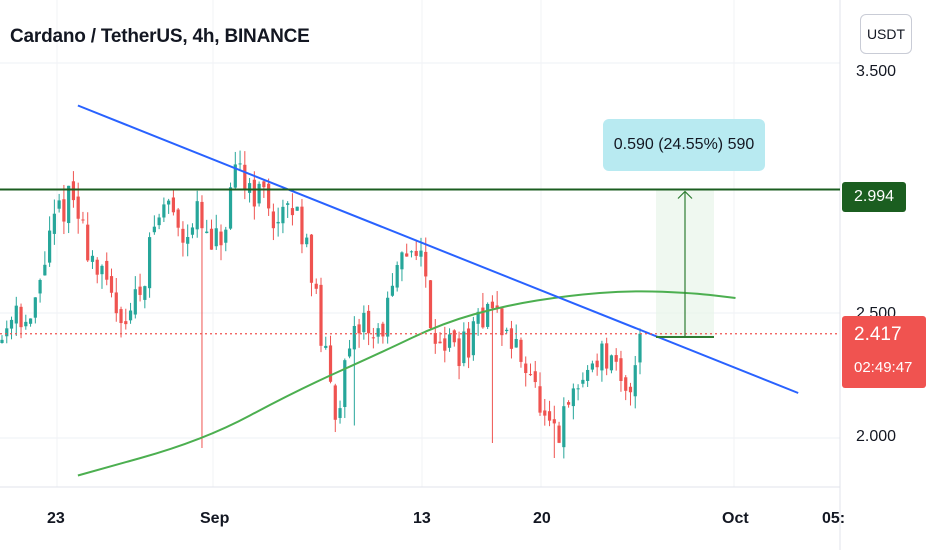  I want to click on x-tick-label: 20, so click(542, 518).